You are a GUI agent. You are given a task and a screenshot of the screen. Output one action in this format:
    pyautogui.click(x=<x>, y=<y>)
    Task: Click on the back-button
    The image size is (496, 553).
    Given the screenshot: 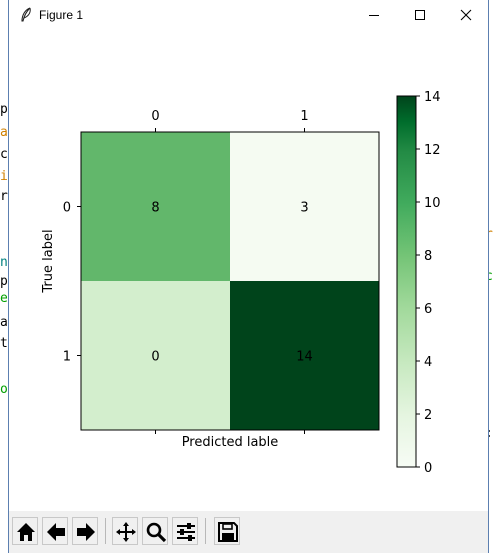 What is the action you would take?
    pyautogui.click(x=55, y=531)
    